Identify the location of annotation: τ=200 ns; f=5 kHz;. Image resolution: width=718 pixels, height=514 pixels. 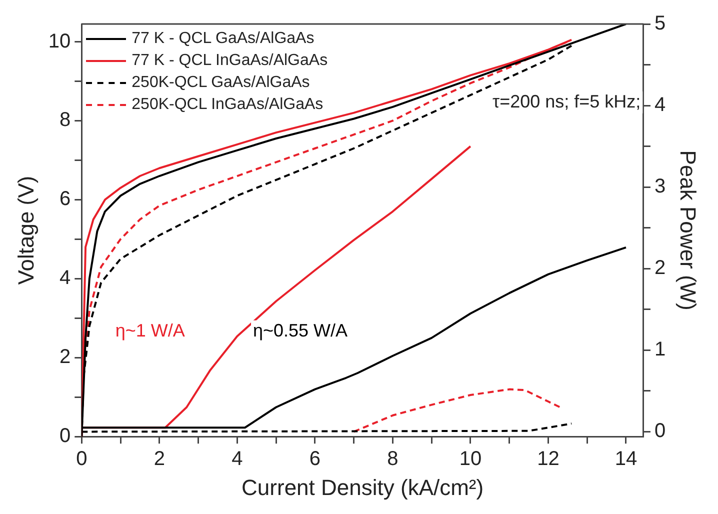
(566, 101).